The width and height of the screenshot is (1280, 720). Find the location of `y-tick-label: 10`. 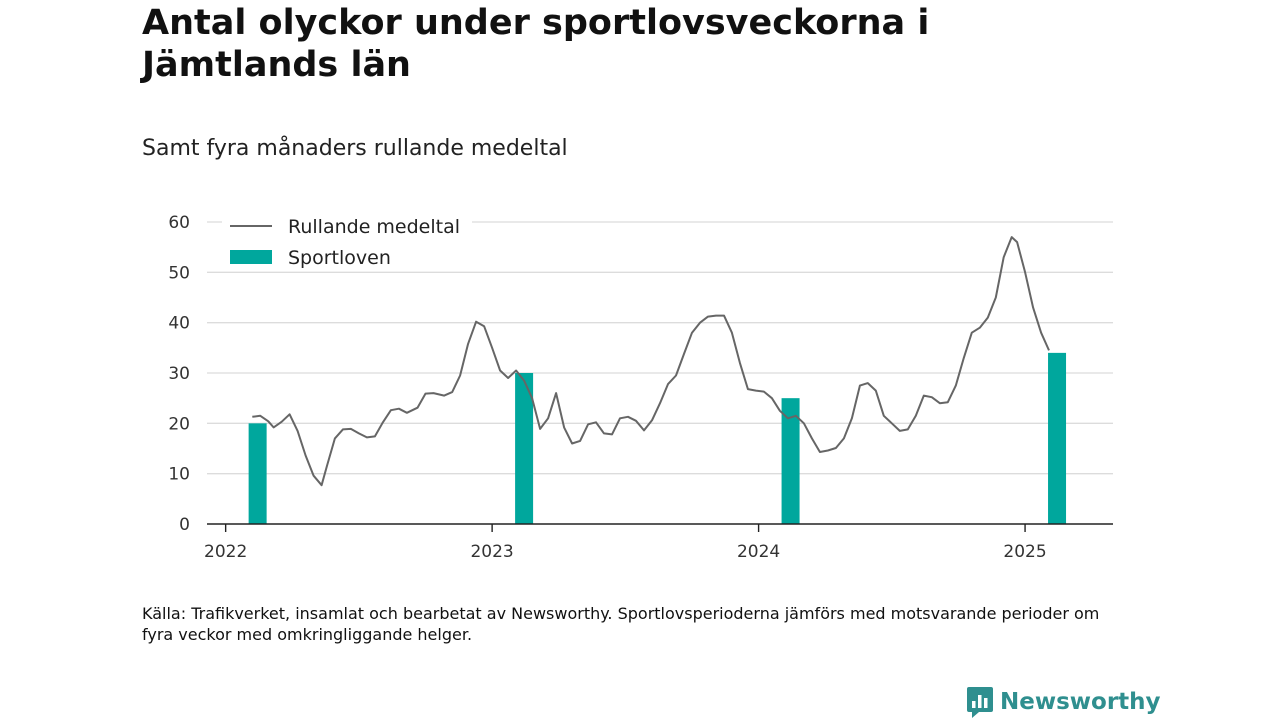

y-tick-label: 10 is located at coordinates (179, 475).